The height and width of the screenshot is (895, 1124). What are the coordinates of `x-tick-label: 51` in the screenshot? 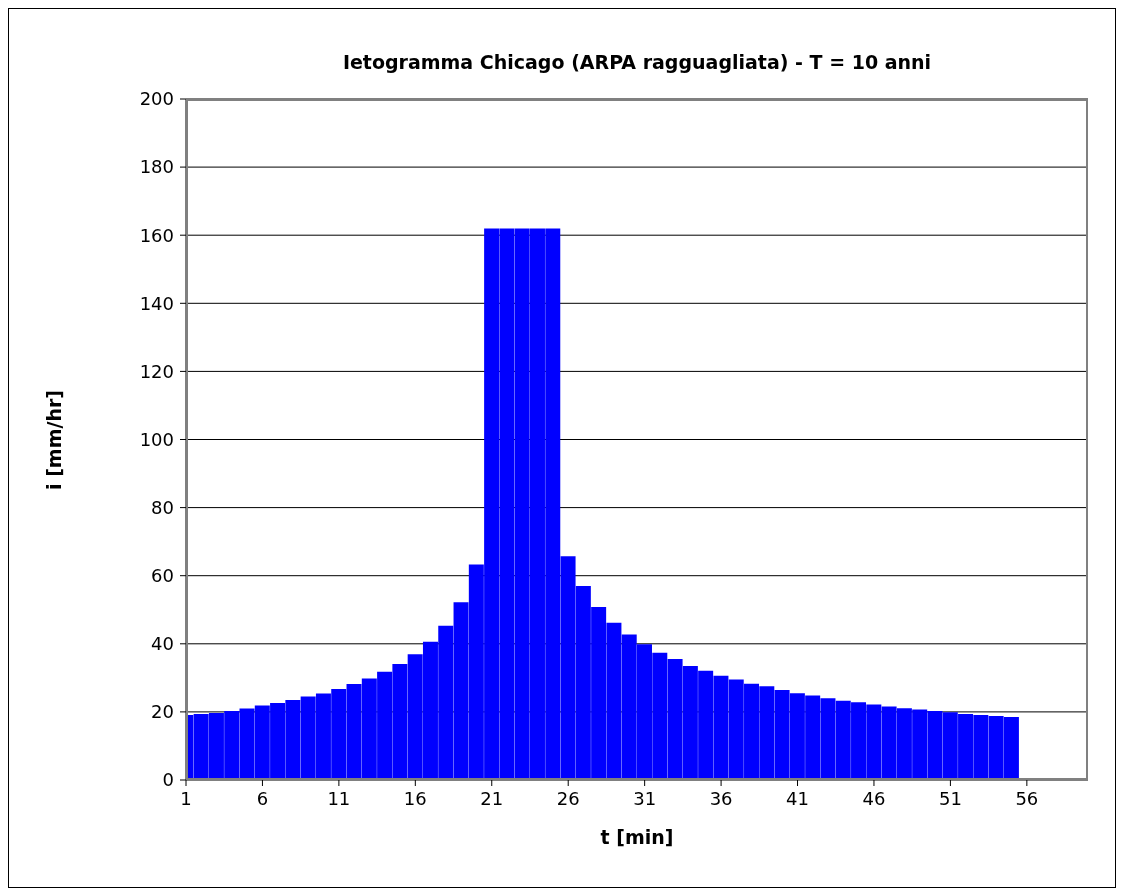 It's located at (950, 798).